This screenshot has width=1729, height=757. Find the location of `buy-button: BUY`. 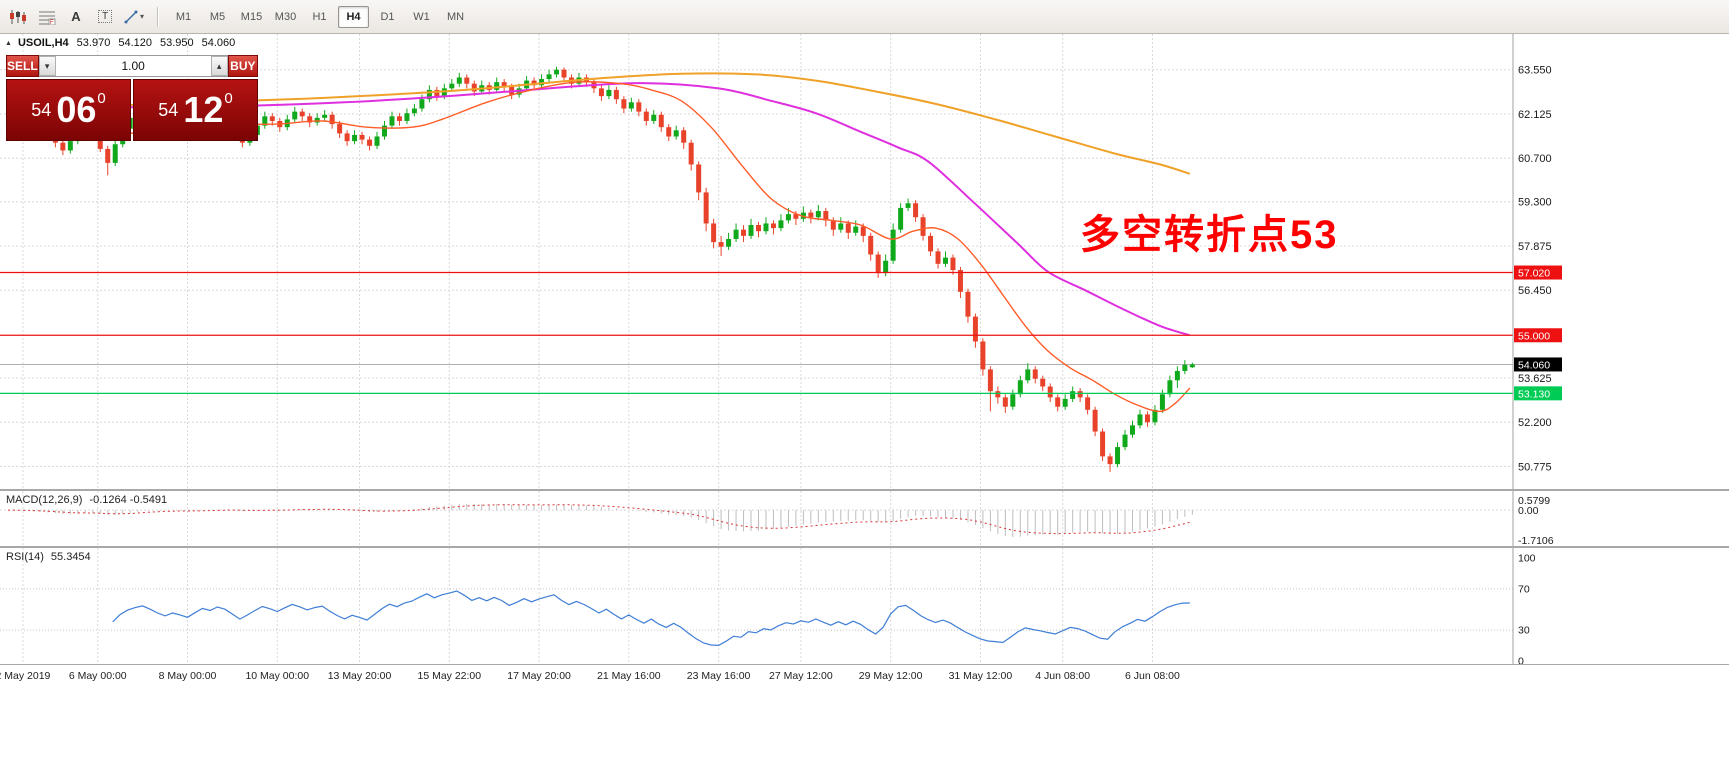

buy-button: BUY is located at coordinates (242, 66).